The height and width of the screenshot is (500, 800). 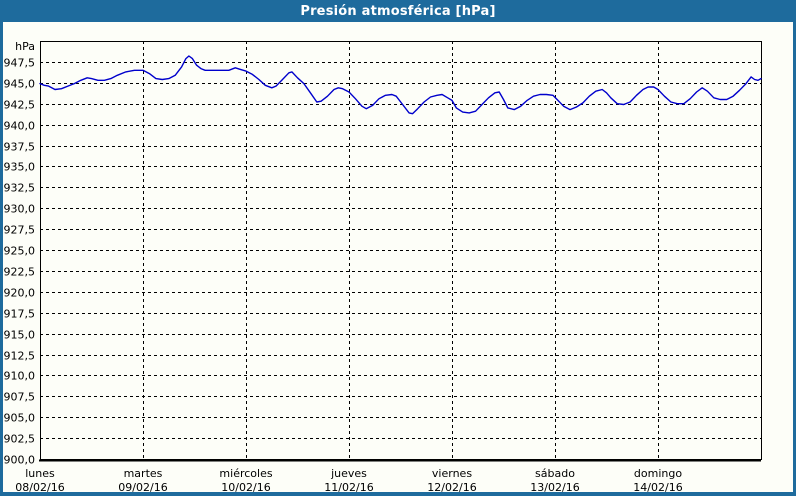 What do you see at coordinates (20, 209) in the screenshot?
I see `y-tick-label: 930,0` at bounding box center [20, 209].